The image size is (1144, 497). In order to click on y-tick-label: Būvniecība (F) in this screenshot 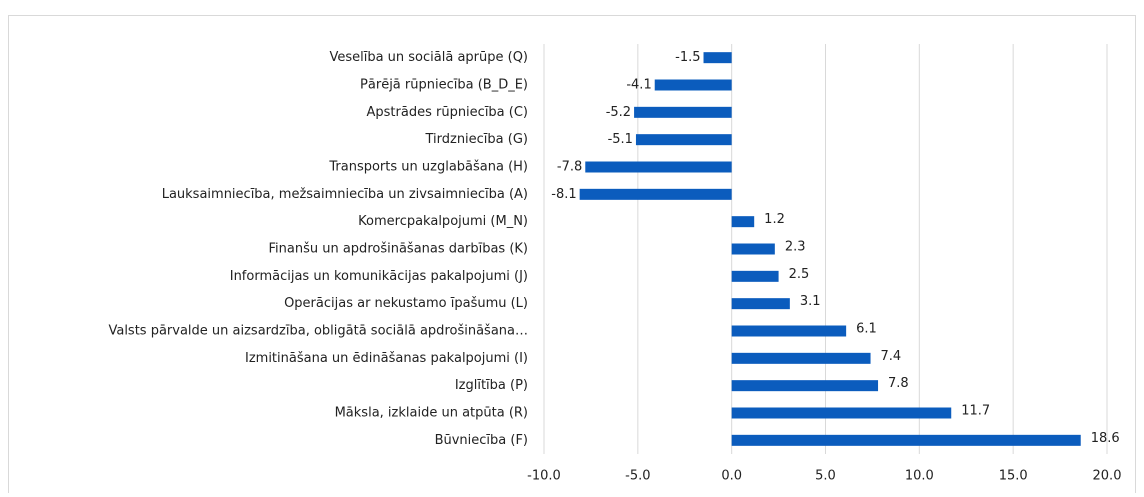, I will do `click(481, 440)`.